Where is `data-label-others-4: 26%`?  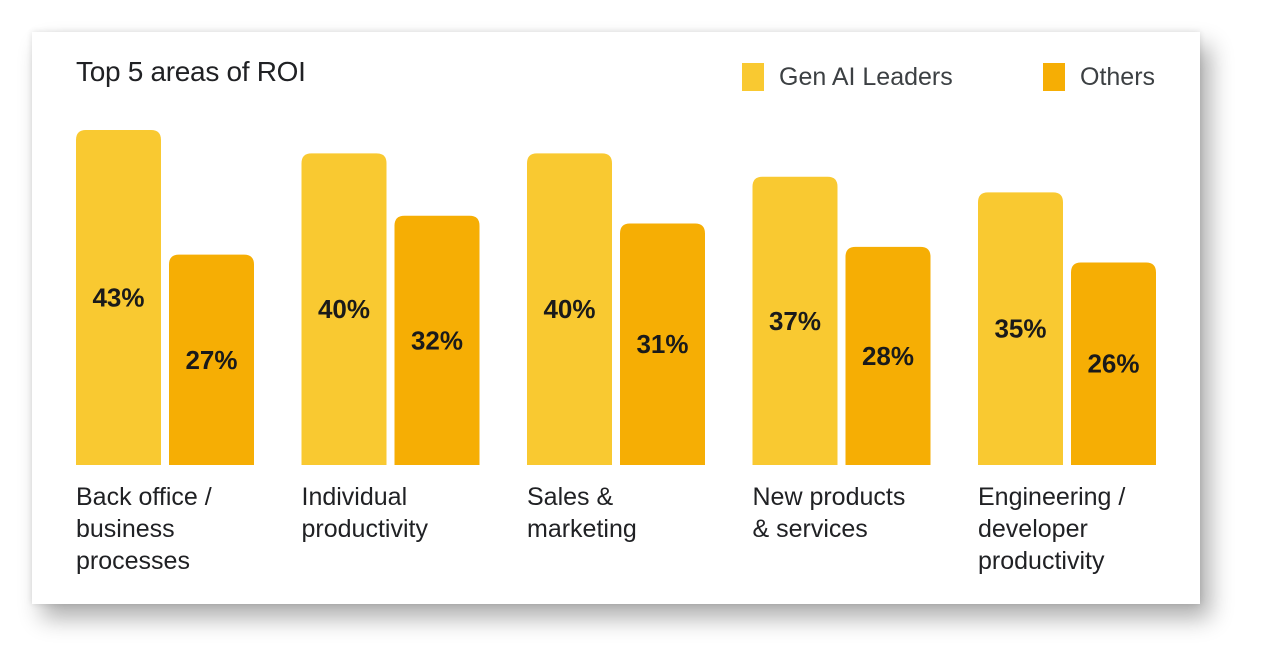 data-label-others-4: 26% is located at coordinates (1113, 364).